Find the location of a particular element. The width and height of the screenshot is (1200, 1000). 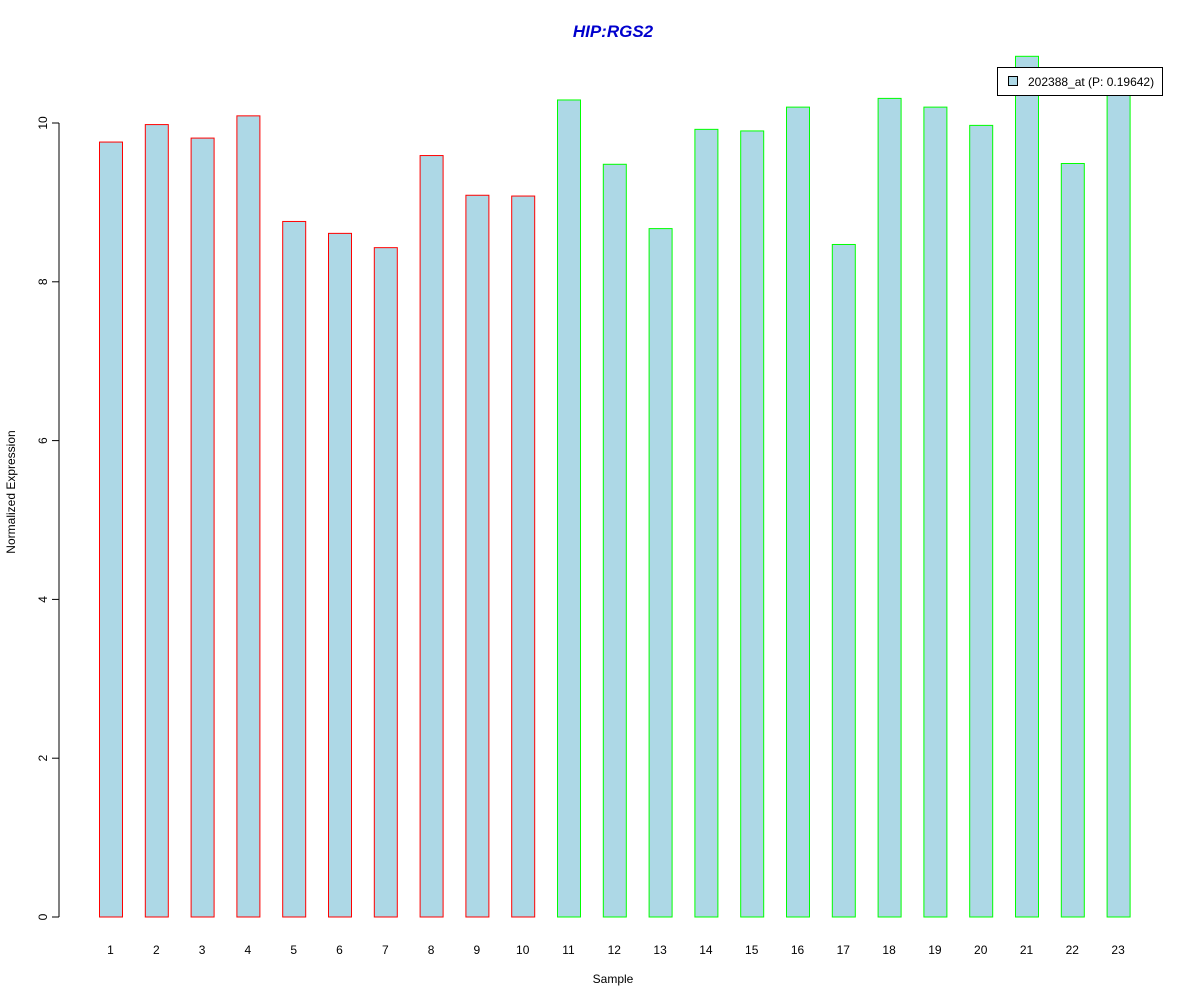

x-tick-label: 3 is located at coordinates (202, 950).